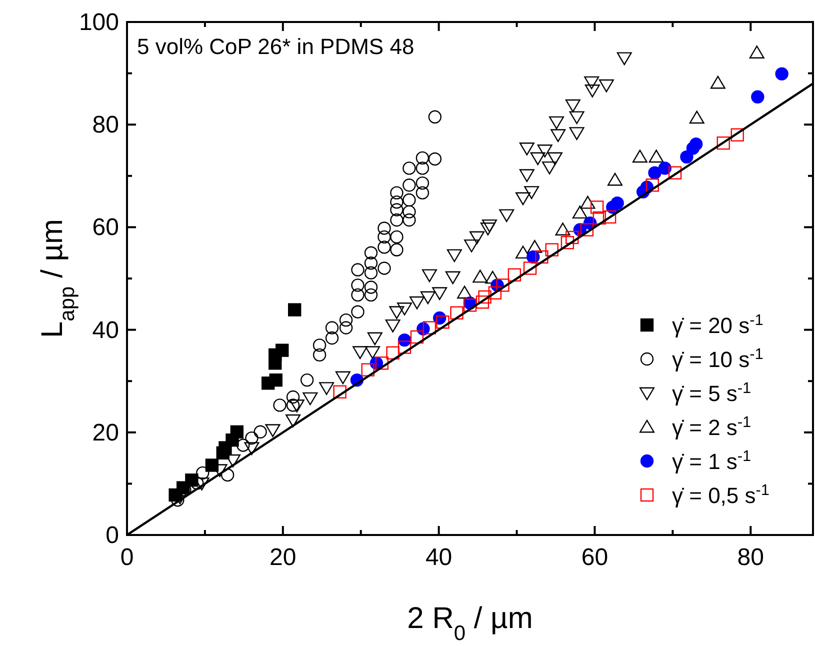 The height and width of the screenshot is (646, 815). What do you see at coordinates (105, 330) in the screenshot?
I see `y-tick-label: 40` at bounding box center [105, 330].